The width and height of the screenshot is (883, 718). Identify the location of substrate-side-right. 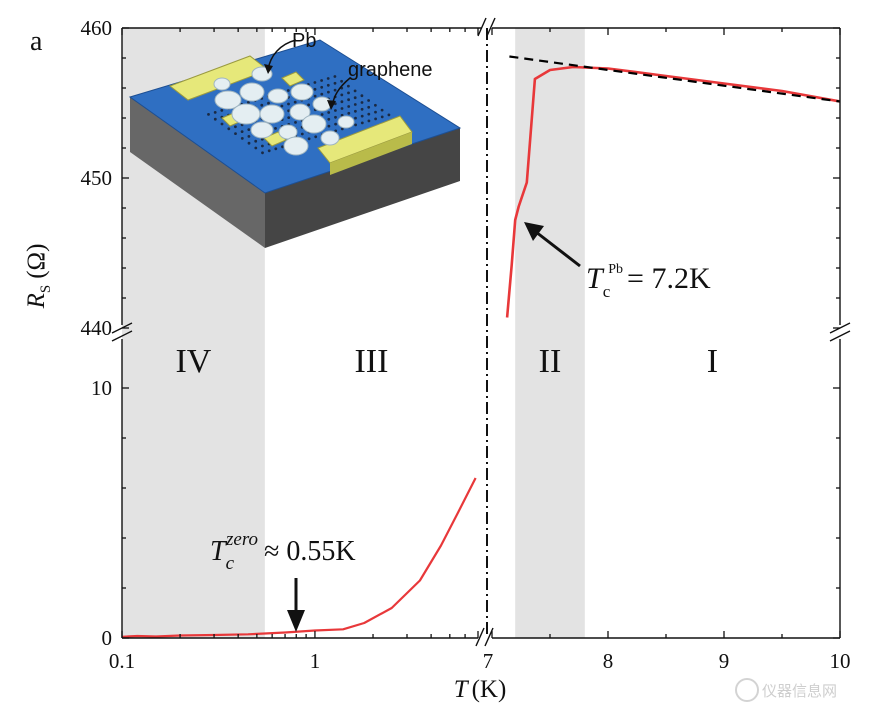
(362, 188).